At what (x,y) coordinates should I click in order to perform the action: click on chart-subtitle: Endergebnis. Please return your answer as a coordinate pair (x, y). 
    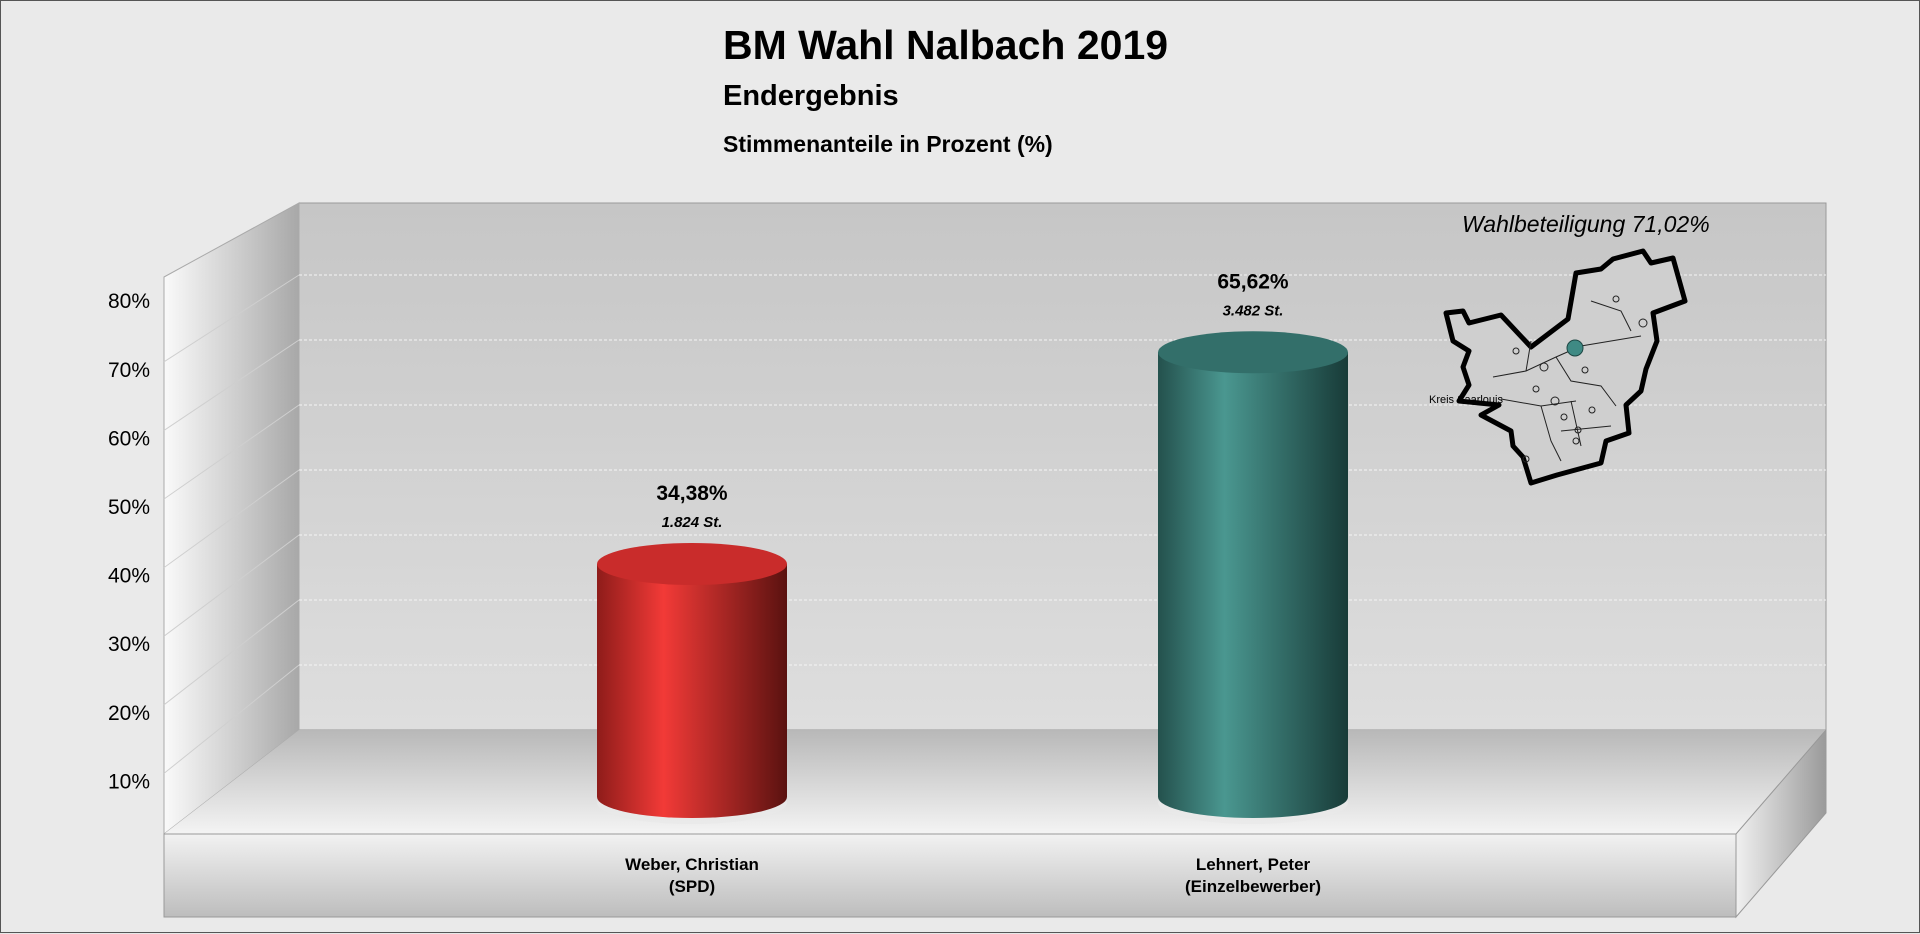
    Looking at the image, I should click on (811, 96).